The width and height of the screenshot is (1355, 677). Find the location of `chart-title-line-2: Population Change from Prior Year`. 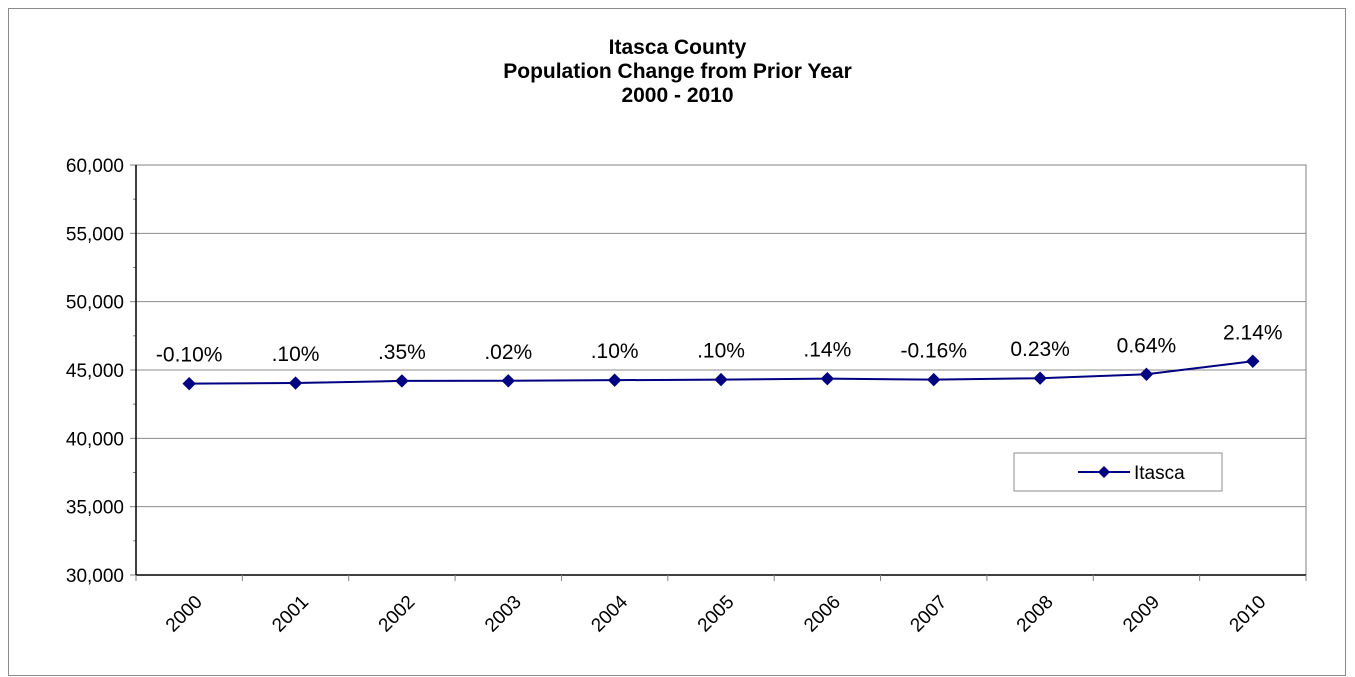

chart-title-line-2: Population Change from Prior Year is located at coordinates (677, 71).